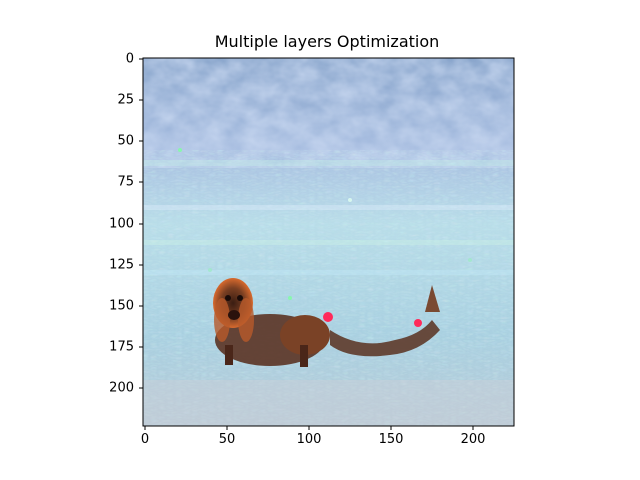 The height and width of the screenshot is (480, 640). What do you see at coordinates (327, 41) in the screenshot?
I see `chart-title: Multiple layers Optimization` at bounding box center [327, 41].